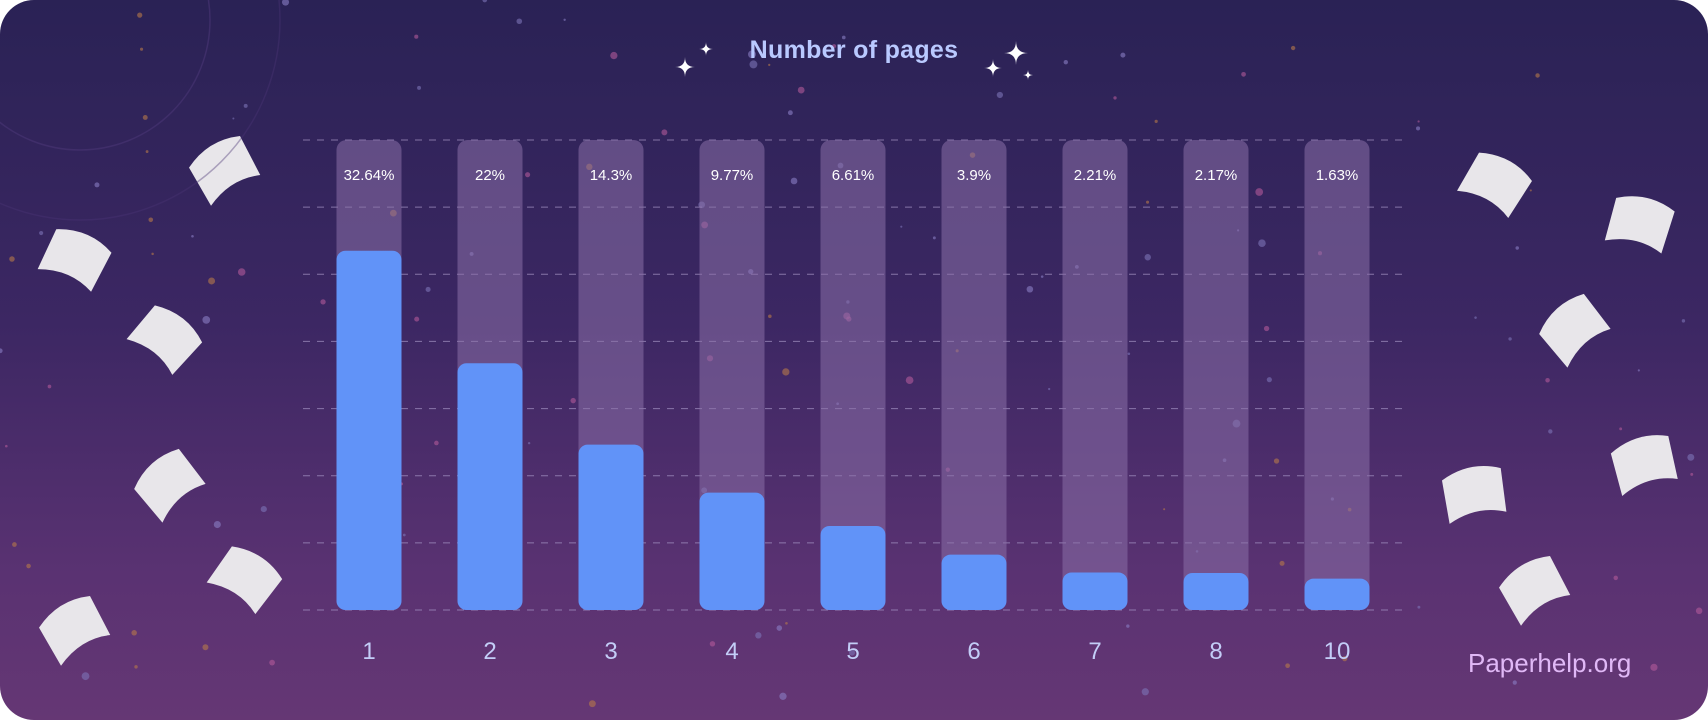  What do you see at coordinates (1337, 175) in the screenshot?
I see `bar-value-label: 1.63%` at bounding box center [1337, 175].